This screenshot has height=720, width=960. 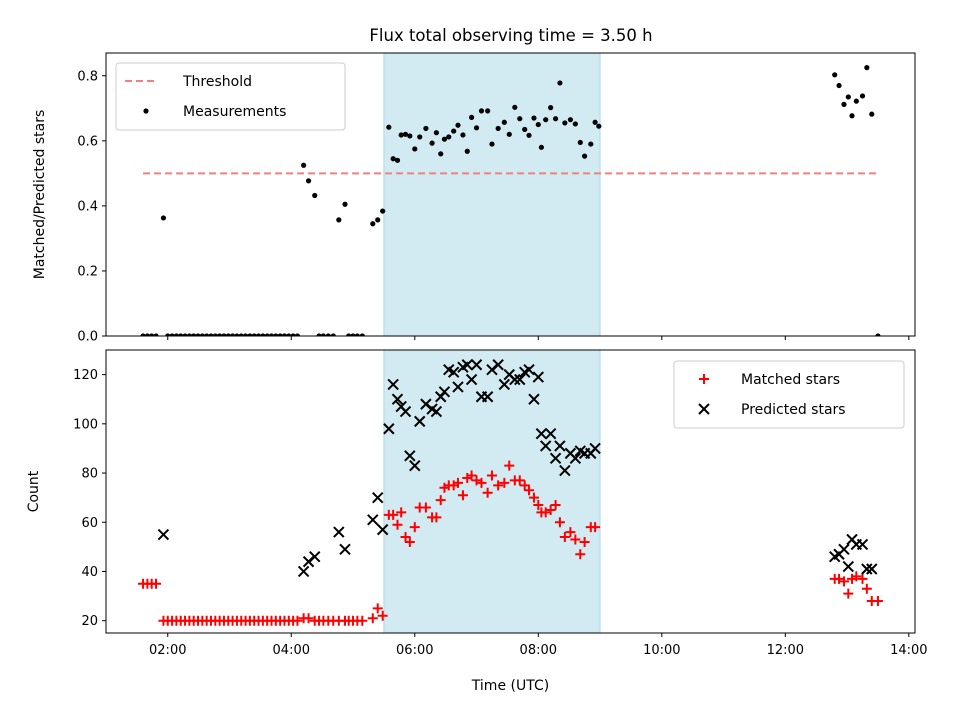 I want to click on y-tick-label: 60, so click(x=89, y=523).